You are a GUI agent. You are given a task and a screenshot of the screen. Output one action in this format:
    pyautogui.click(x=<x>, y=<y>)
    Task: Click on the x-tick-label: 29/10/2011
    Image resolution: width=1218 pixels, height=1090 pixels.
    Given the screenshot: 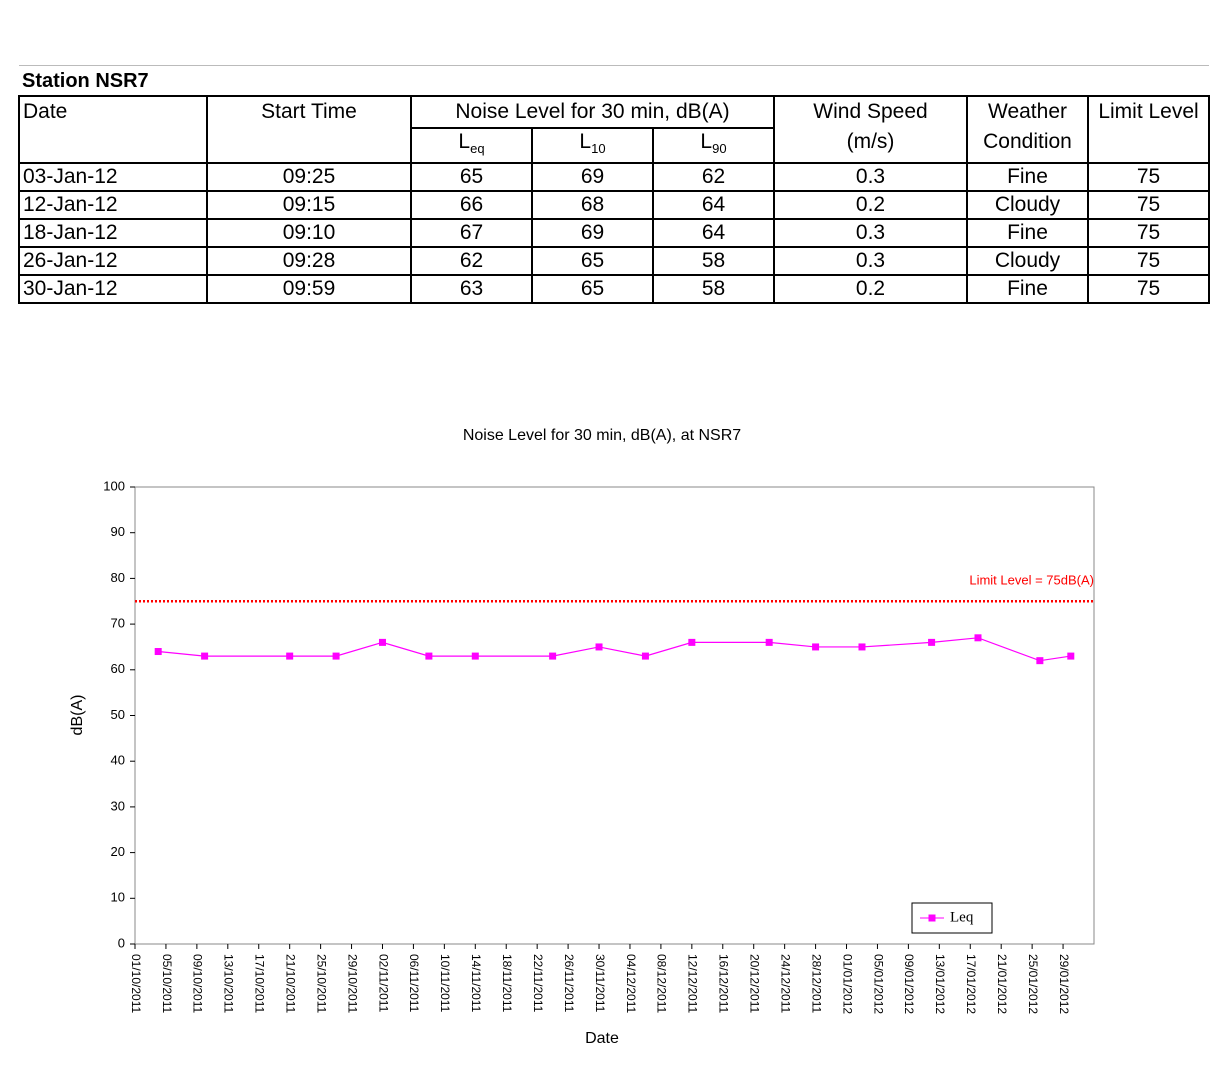 What is the action you would take?
    pyautogui.click(x=352, y=983)
    